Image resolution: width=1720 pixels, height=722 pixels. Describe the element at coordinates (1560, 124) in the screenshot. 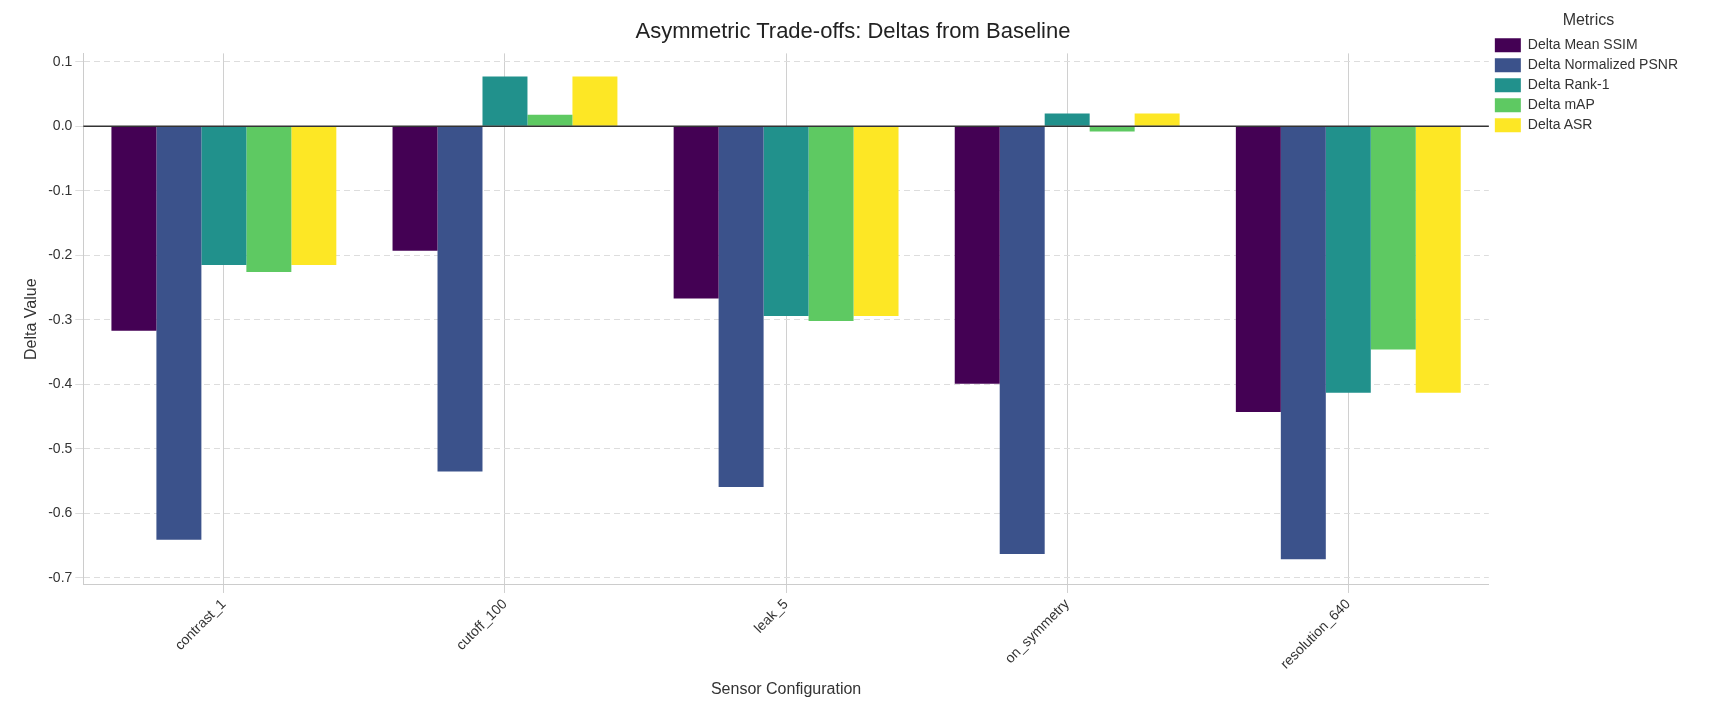

I see `legend-label: Delta ASR` at that location.